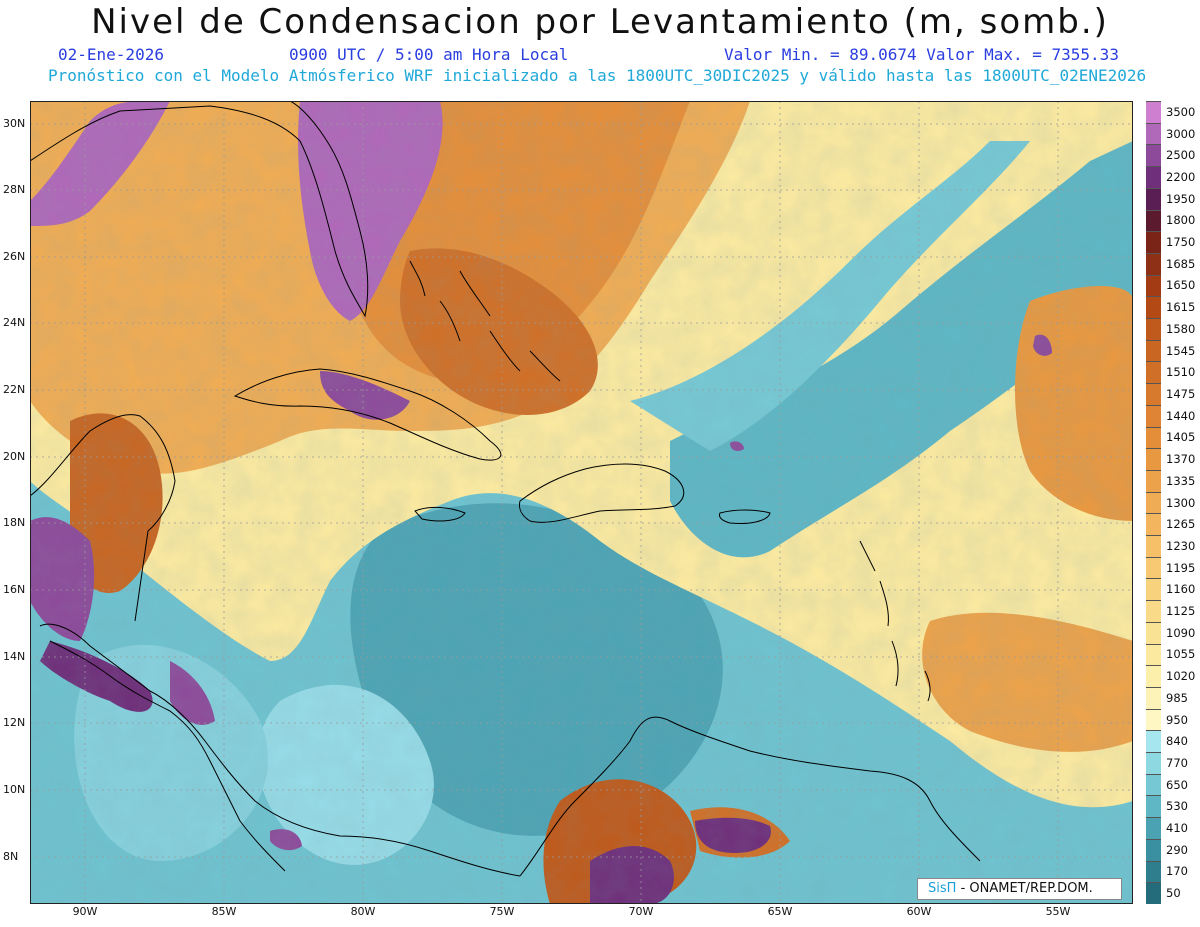  Describe the element at coordinates (1177, 719) in the screenshot. I see `colorbar-label: 950` at that location.